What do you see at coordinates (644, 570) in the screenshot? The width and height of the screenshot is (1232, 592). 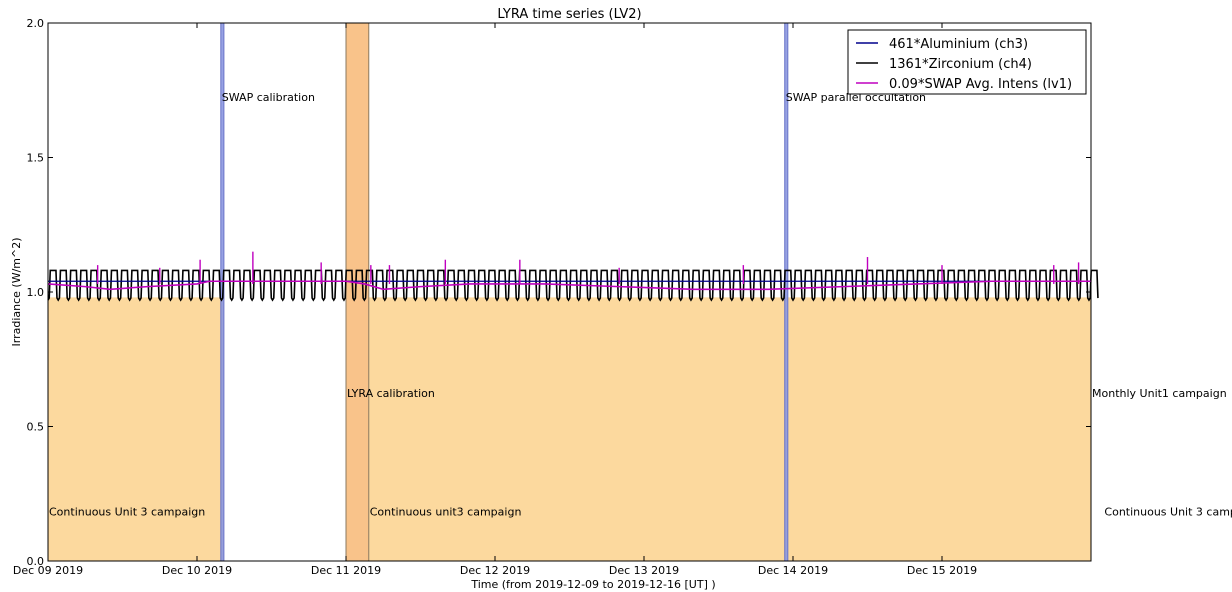 I see `x-tick-label: Dec 13 2019` at bounding box center [644, 570].